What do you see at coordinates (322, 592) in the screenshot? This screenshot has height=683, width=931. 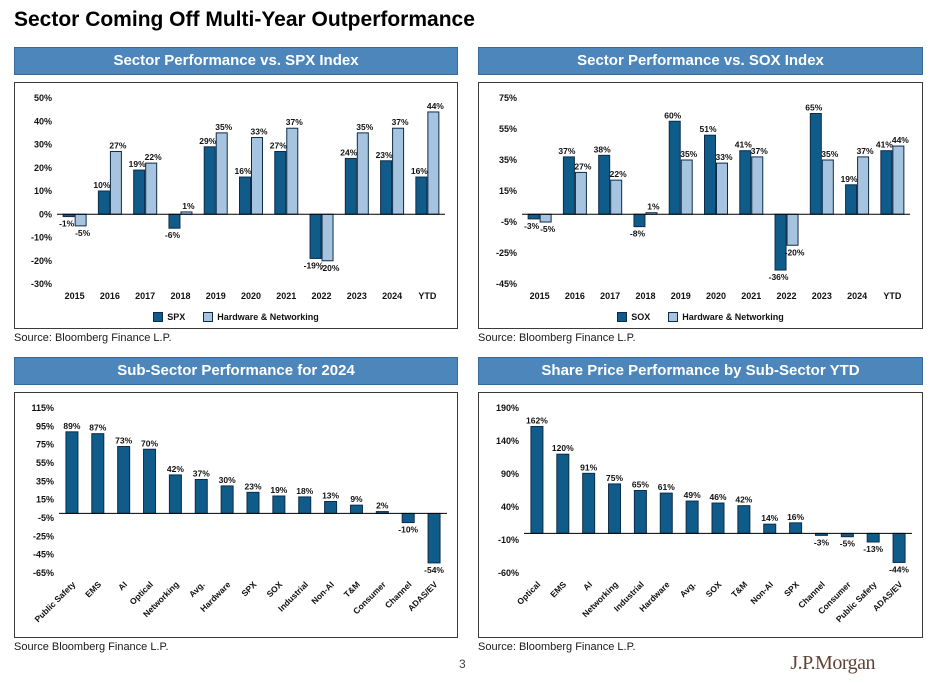 I see `svg-text: Non-AI` at bounding box center [322, 592].